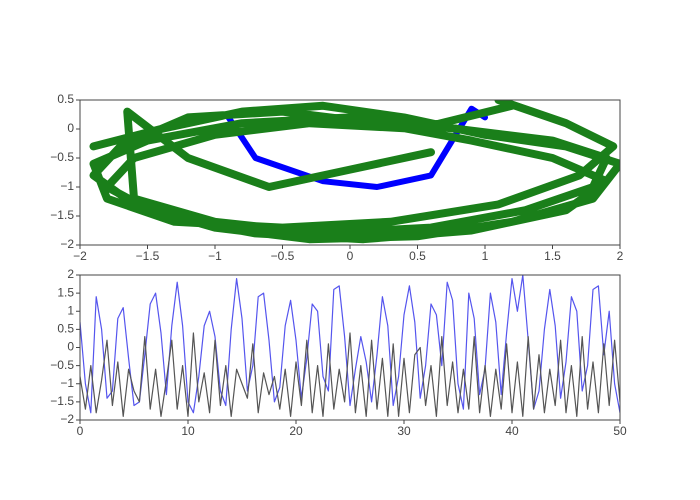 The image size is (700, 500). Describe the element at coordinates (552, 256) in the screenshot. I see `x-tick-label: 1.5` at that location.